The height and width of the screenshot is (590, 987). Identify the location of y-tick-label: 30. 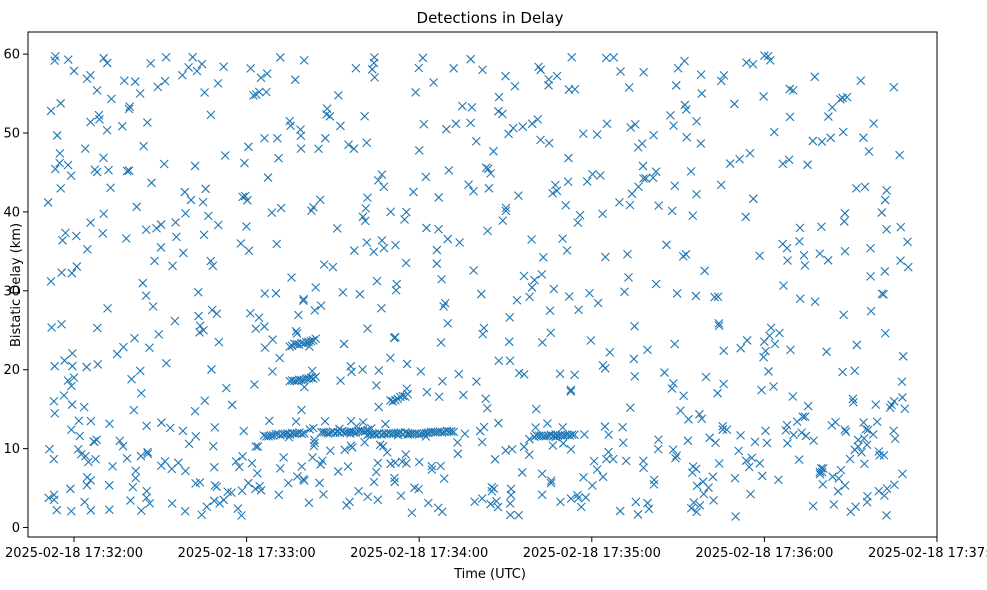
(11, 291).